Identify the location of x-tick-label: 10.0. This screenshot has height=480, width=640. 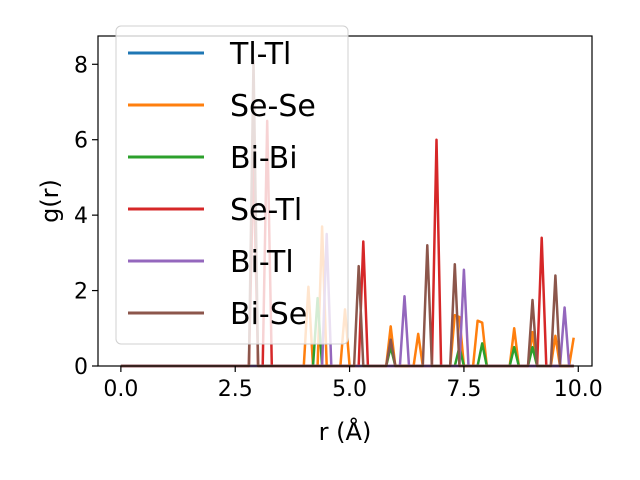
(578, 389).